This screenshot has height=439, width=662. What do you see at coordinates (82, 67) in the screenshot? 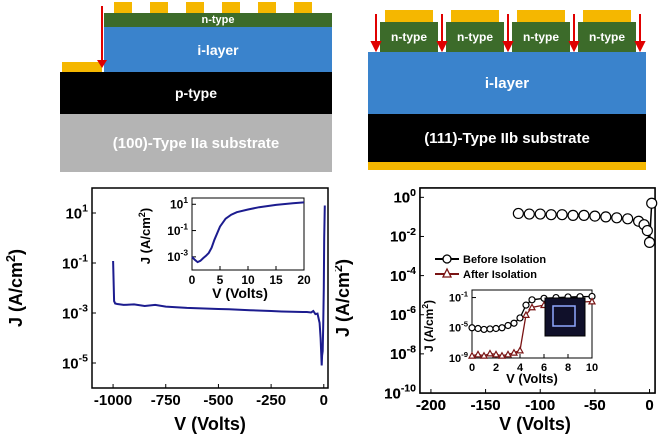
I see `side-contact` at bounding box center [82, 67].